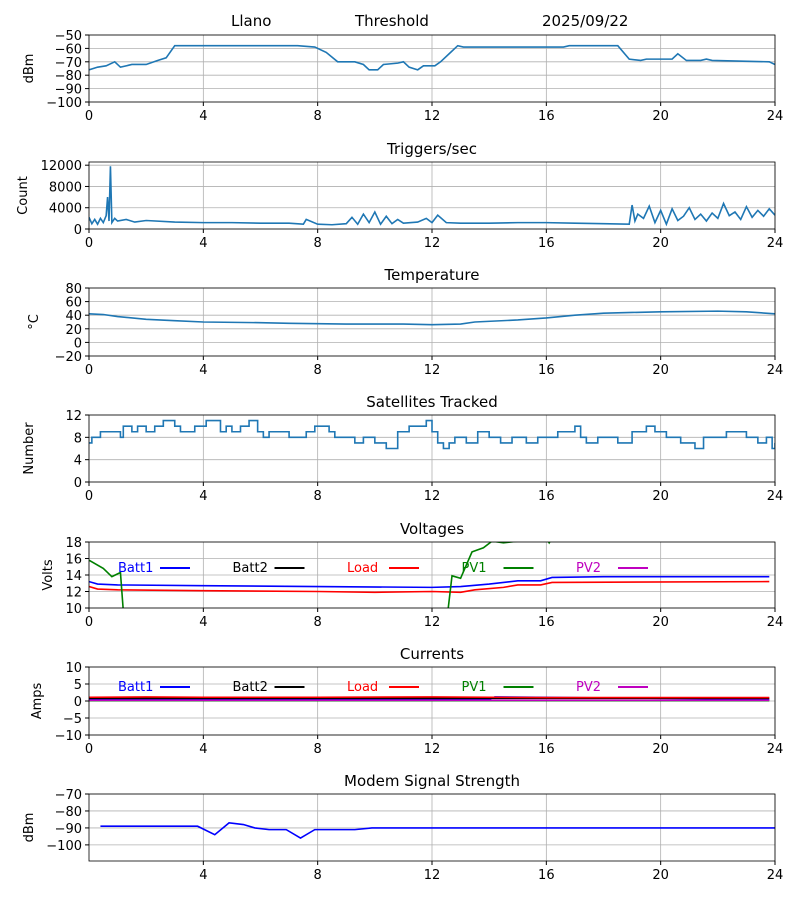 The height and width of the screenshot is (900, 800). Describe the element at coordinates (250, 687) in the screenshot. I see `legend-label: Batt2` at that location.